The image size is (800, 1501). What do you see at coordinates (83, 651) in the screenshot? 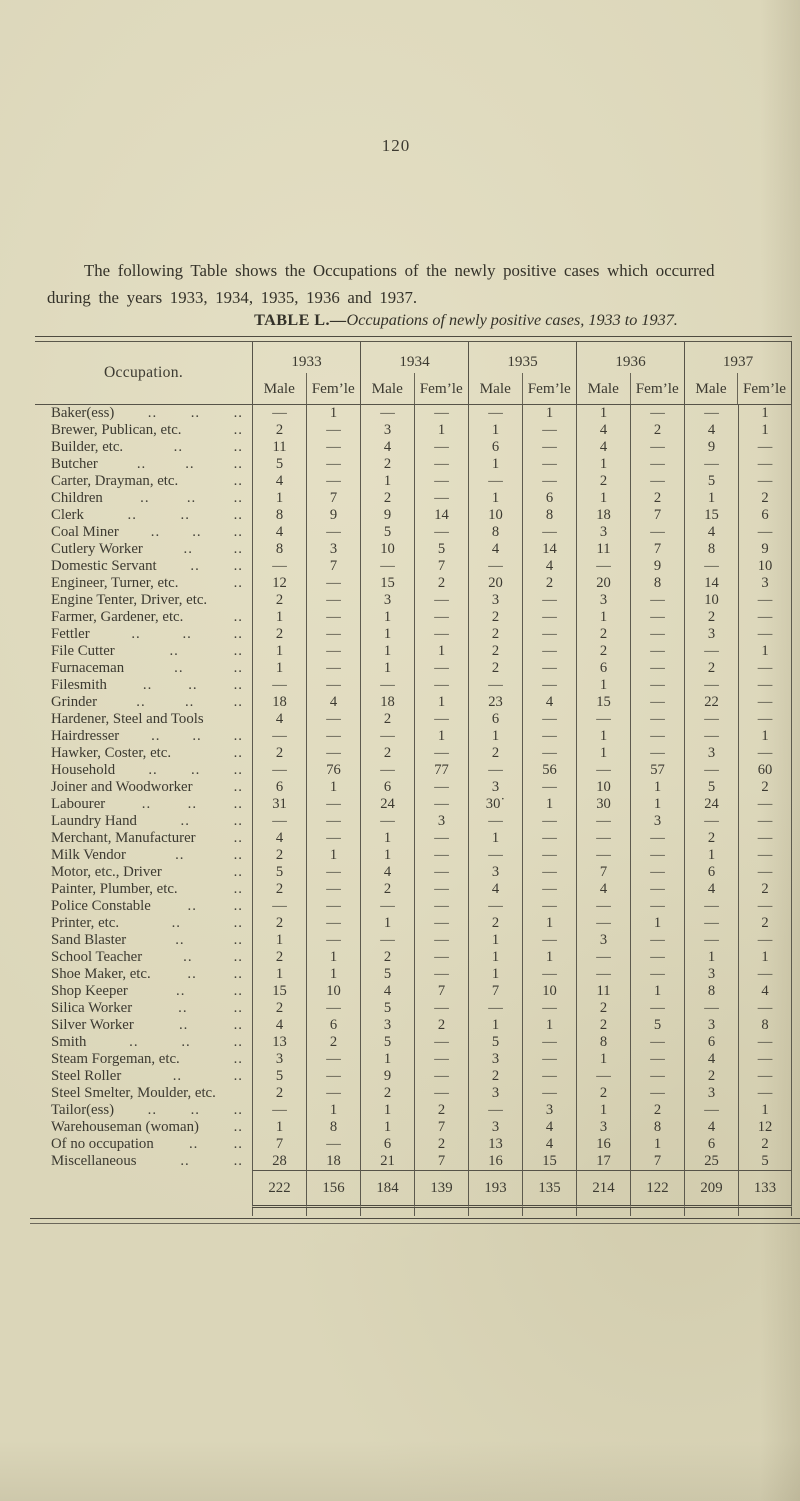
I see `occupation-label: File Cutter` at bounding box center [83, 651].